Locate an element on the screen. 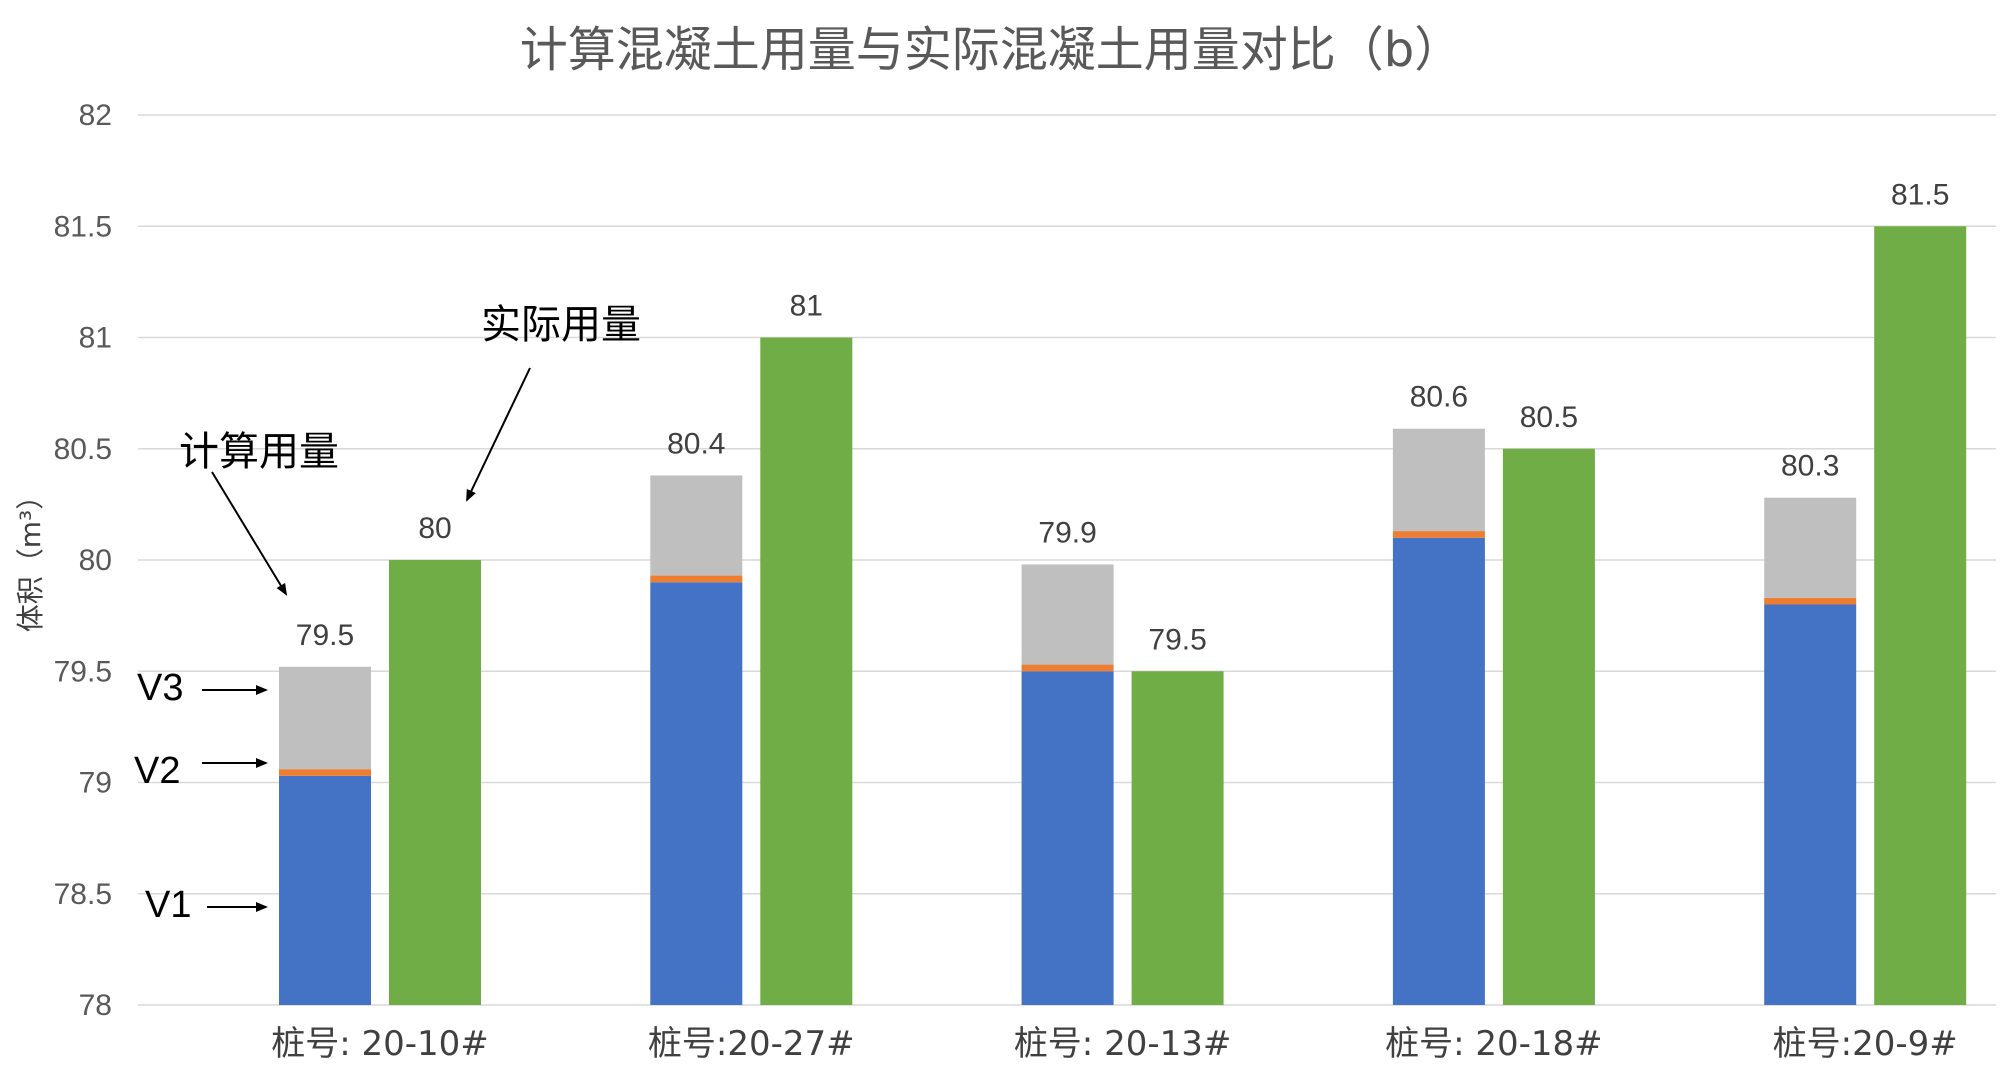 This screenshot has width=2000, height=1070. bar-实际用量-3 is located at coordinates (1177, 838).